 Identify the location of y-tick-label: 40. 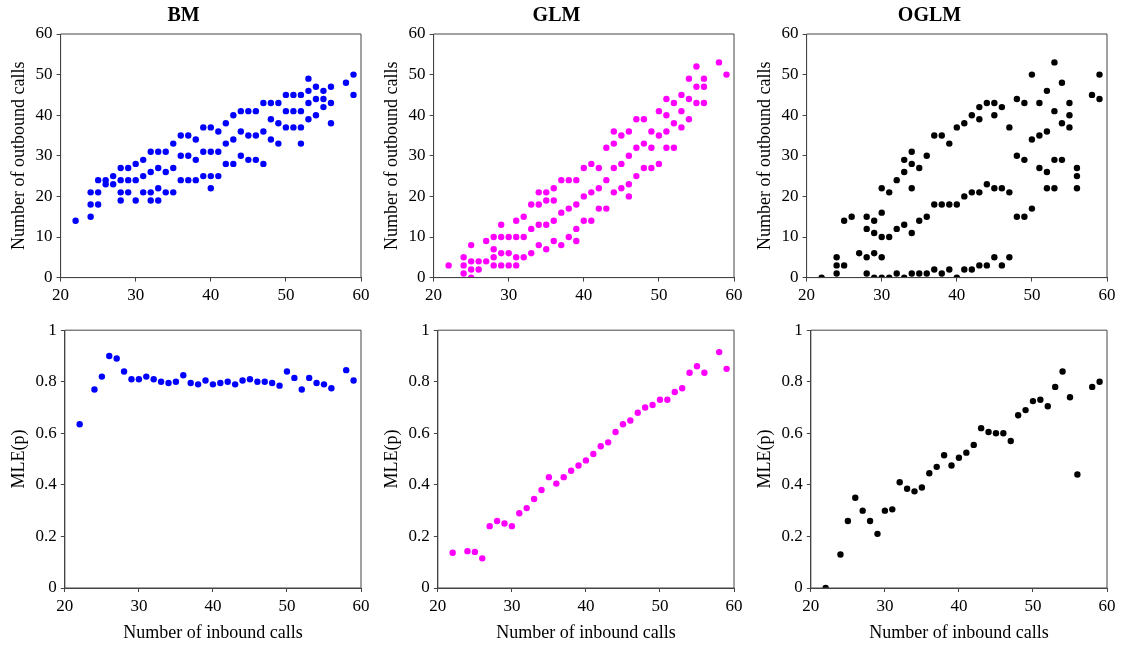
(417, 114).